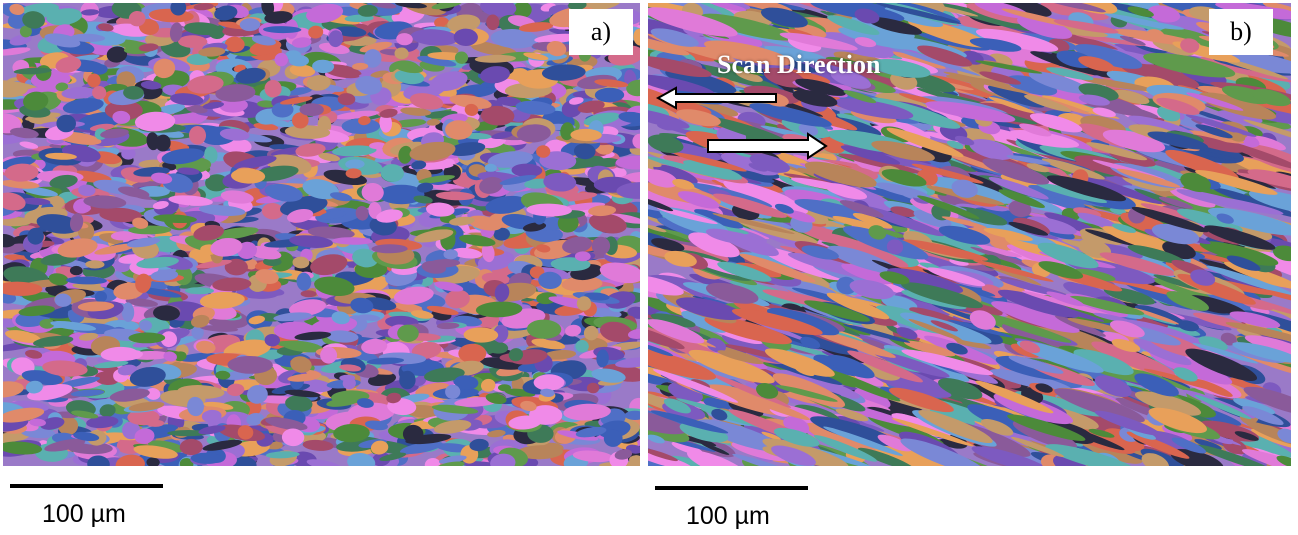  Describe the element at coordinates (741, 123) in the screenshot. I see `scan-direction-arrows` at that location.